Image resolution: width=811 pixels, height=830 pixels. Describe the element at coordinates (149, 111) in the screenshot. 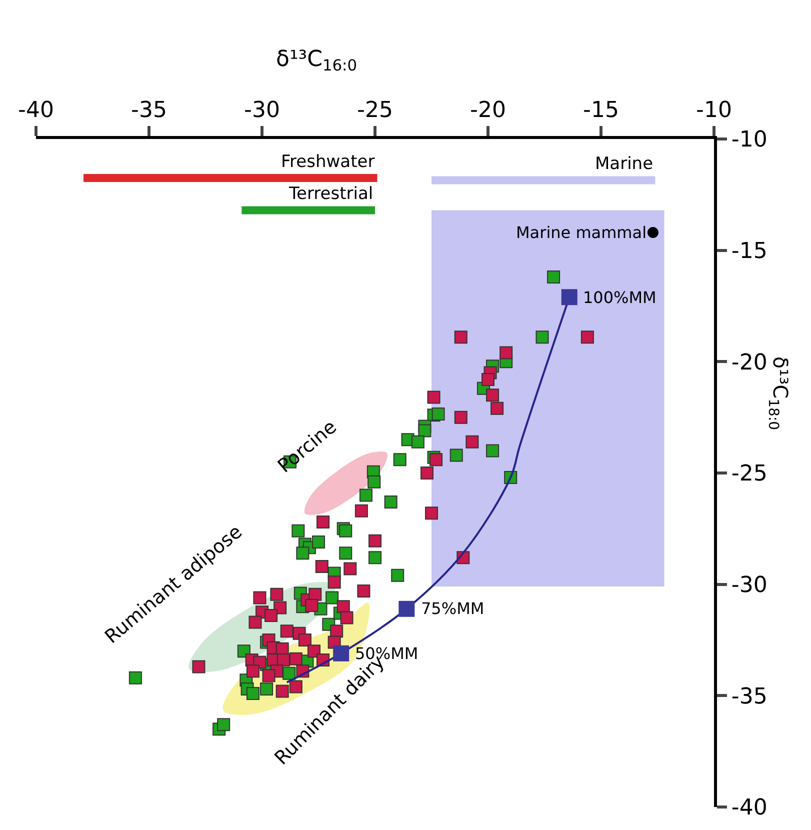

I see `x-tick-label: -35` at that location.